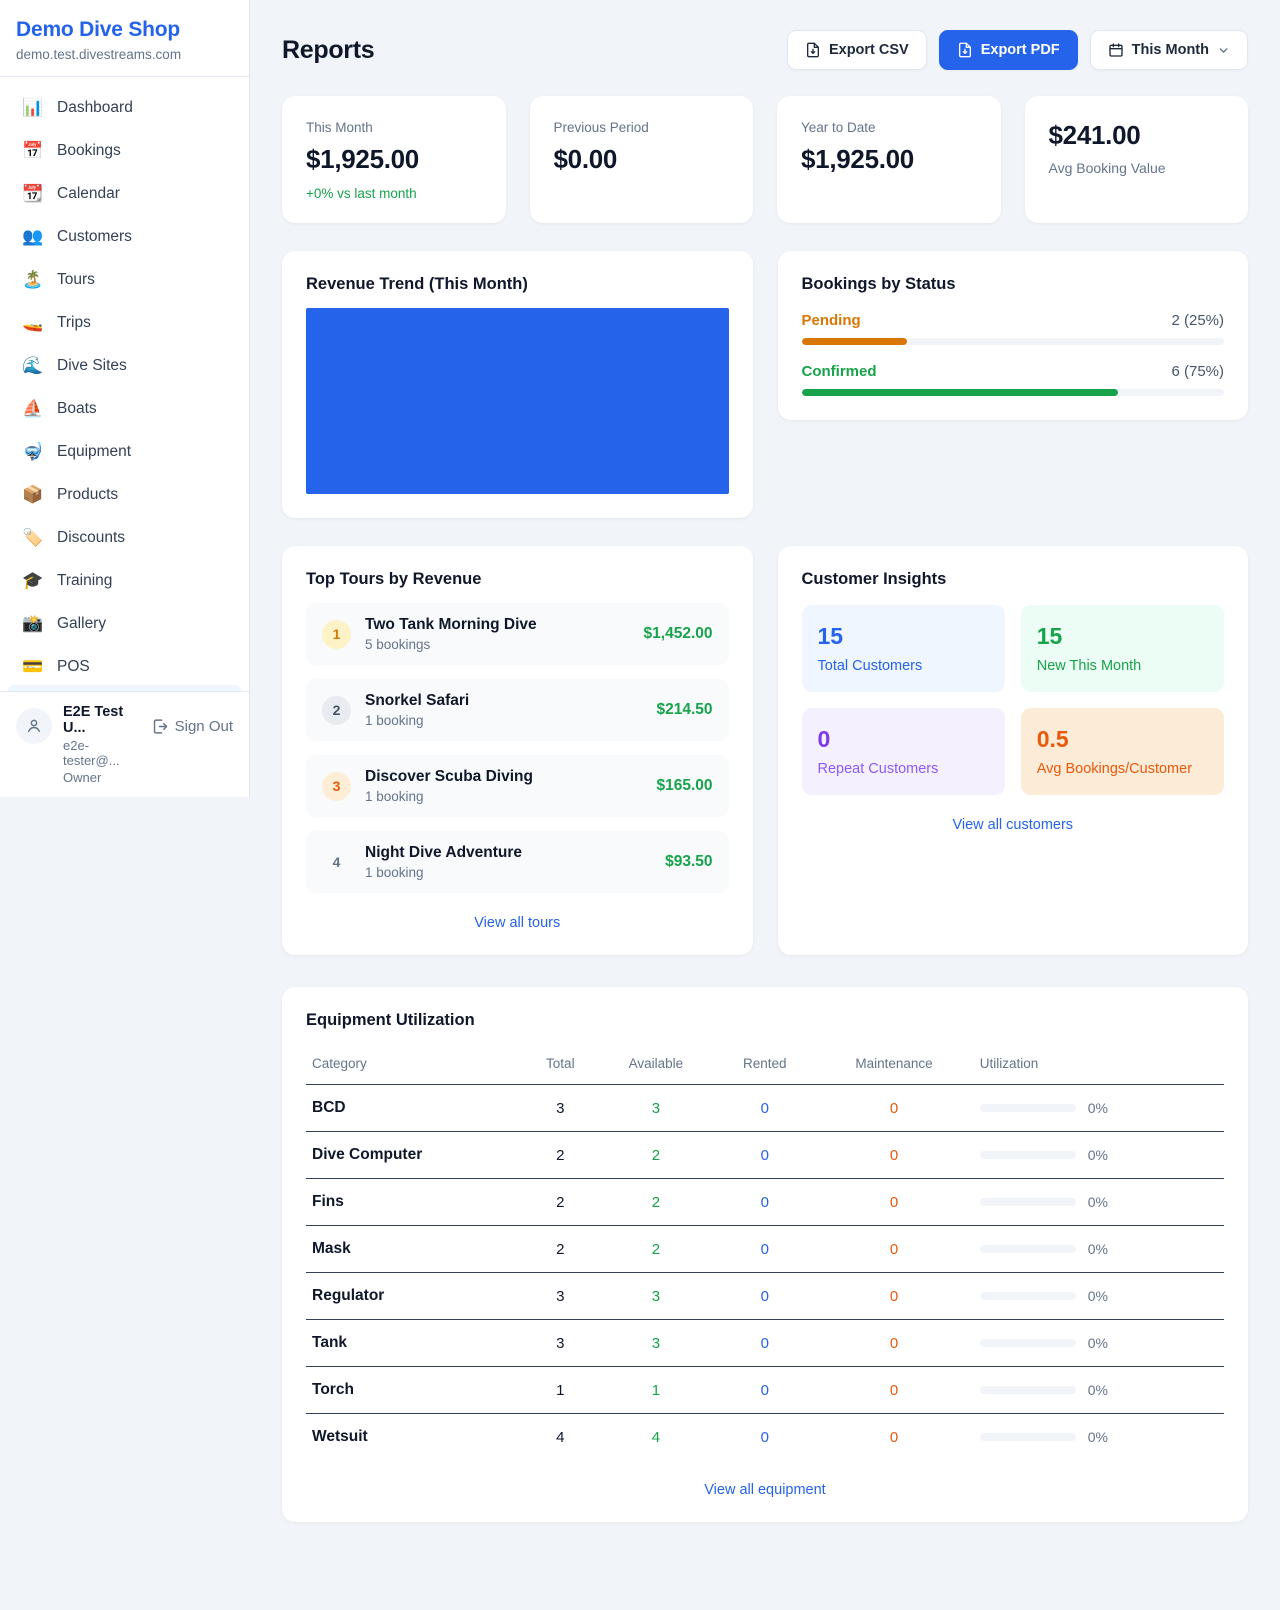 The width and height of the screenshot is (1280, 1610). Describe the element at coordinates (124, 366) in the screenshot. I see `sidebar-item-dive-sites: 🌊 Dive Sites` at that location.